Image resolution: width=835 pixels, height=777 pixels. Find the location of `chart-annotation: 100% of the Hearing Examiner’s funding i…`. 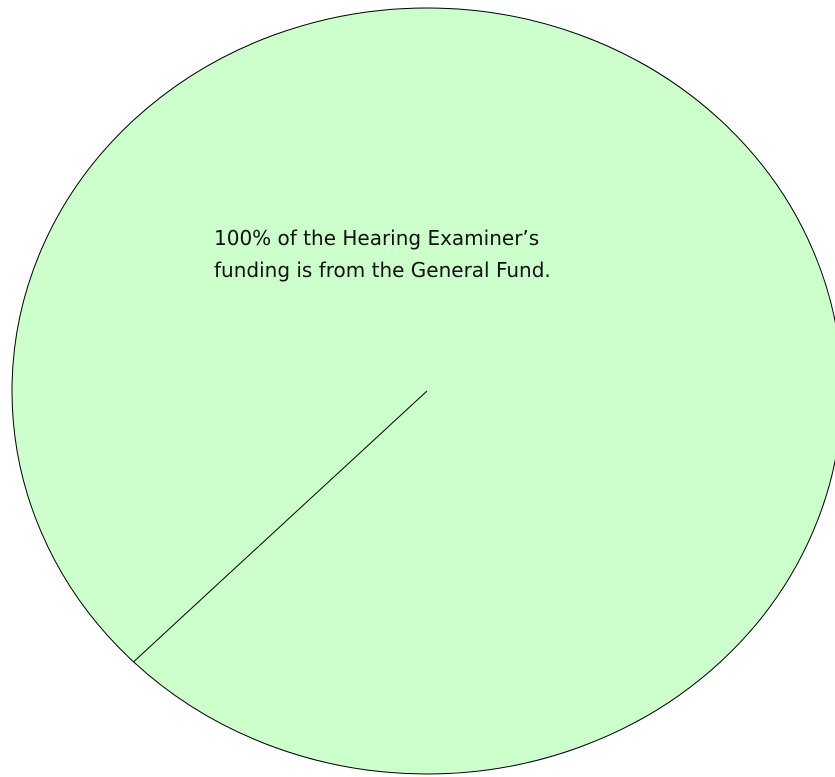

chart-annotation: 100% of the Hearing Examiner’s funding i… is located at coordinates (382, 254).